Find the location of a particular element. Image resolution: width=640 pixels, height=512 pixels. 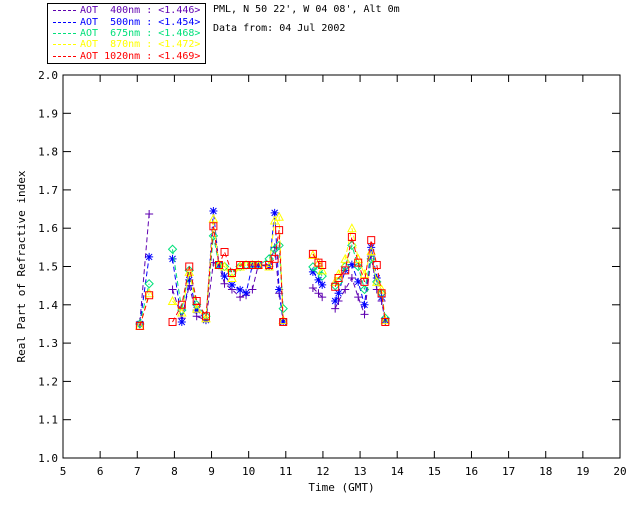

series-markers-aot-400nm is located at coordinates (317, 292).